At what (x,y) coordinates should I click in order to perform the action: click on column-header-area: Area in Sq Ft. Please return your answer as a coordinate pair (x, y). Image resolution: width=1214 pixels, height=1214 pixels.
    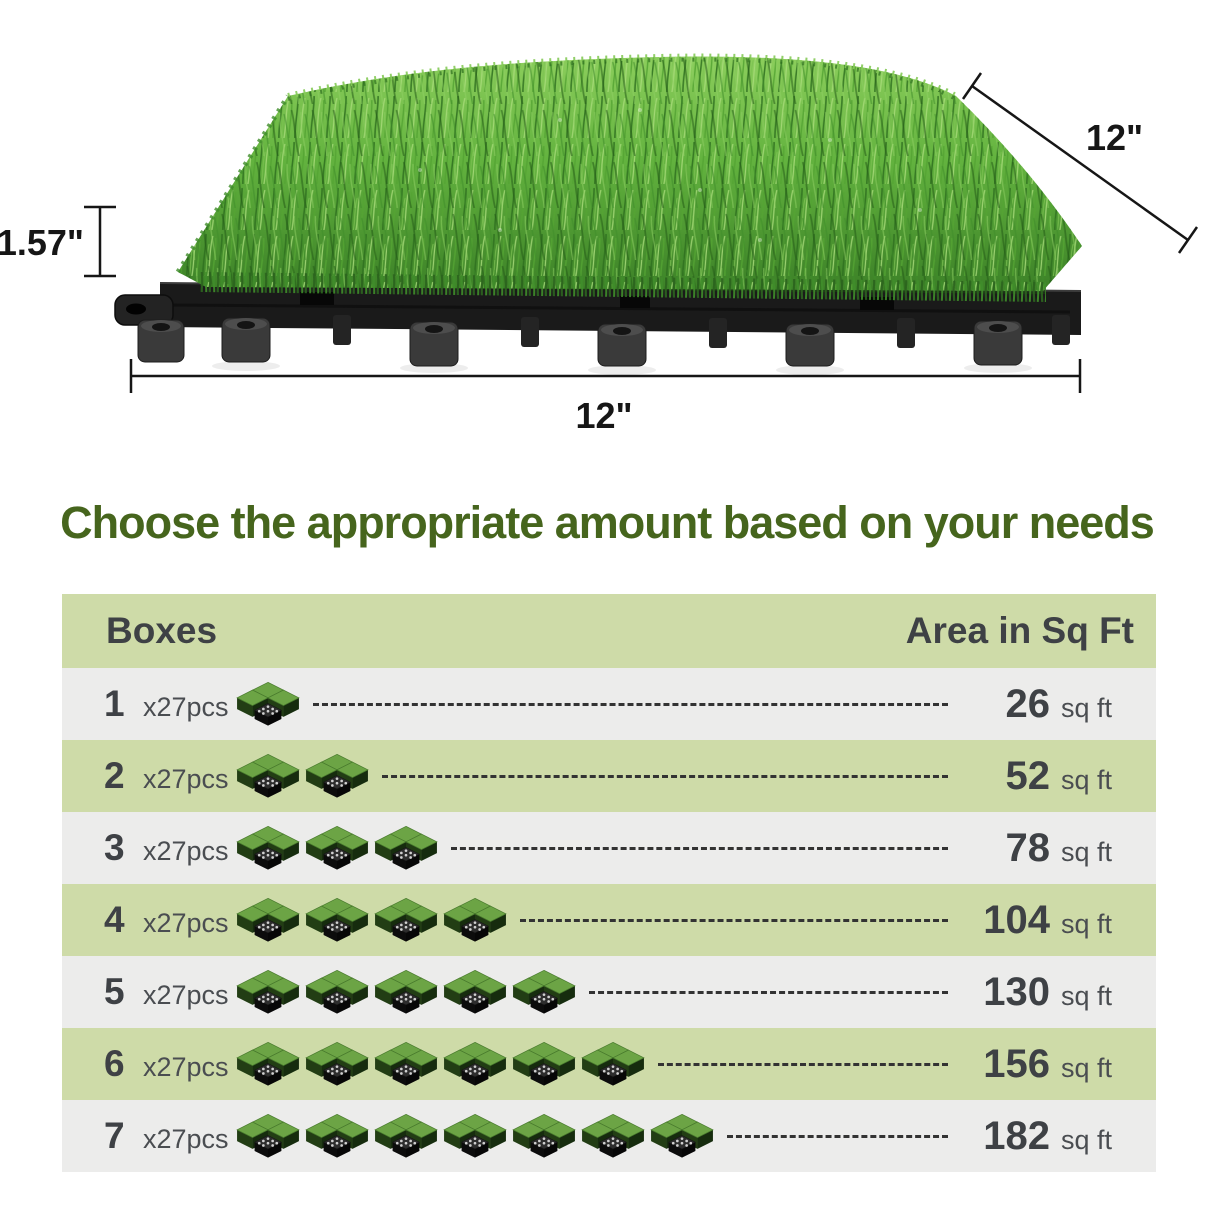
    Looking at the image, I should click on (1019, 631).